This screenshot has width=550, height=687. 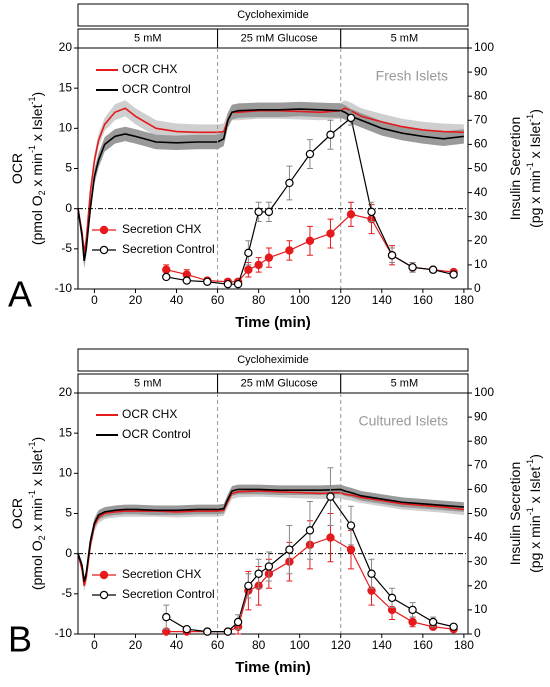 I want to click on y2-tick-label: 40, so click(x=481, y=192).